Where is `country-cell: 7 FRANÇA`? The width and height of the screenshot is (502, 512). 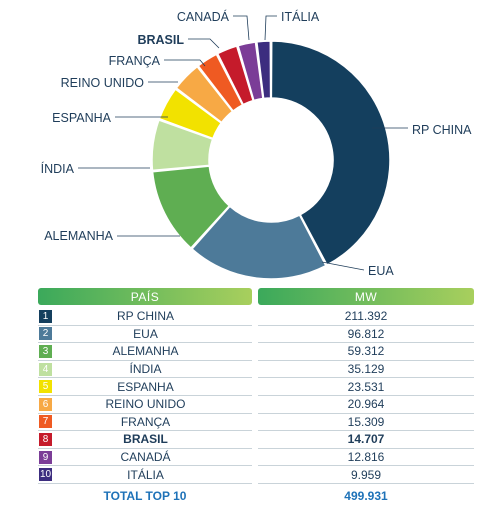
country-cell: 7 FRANÇA is located at coordinates (145, 423).